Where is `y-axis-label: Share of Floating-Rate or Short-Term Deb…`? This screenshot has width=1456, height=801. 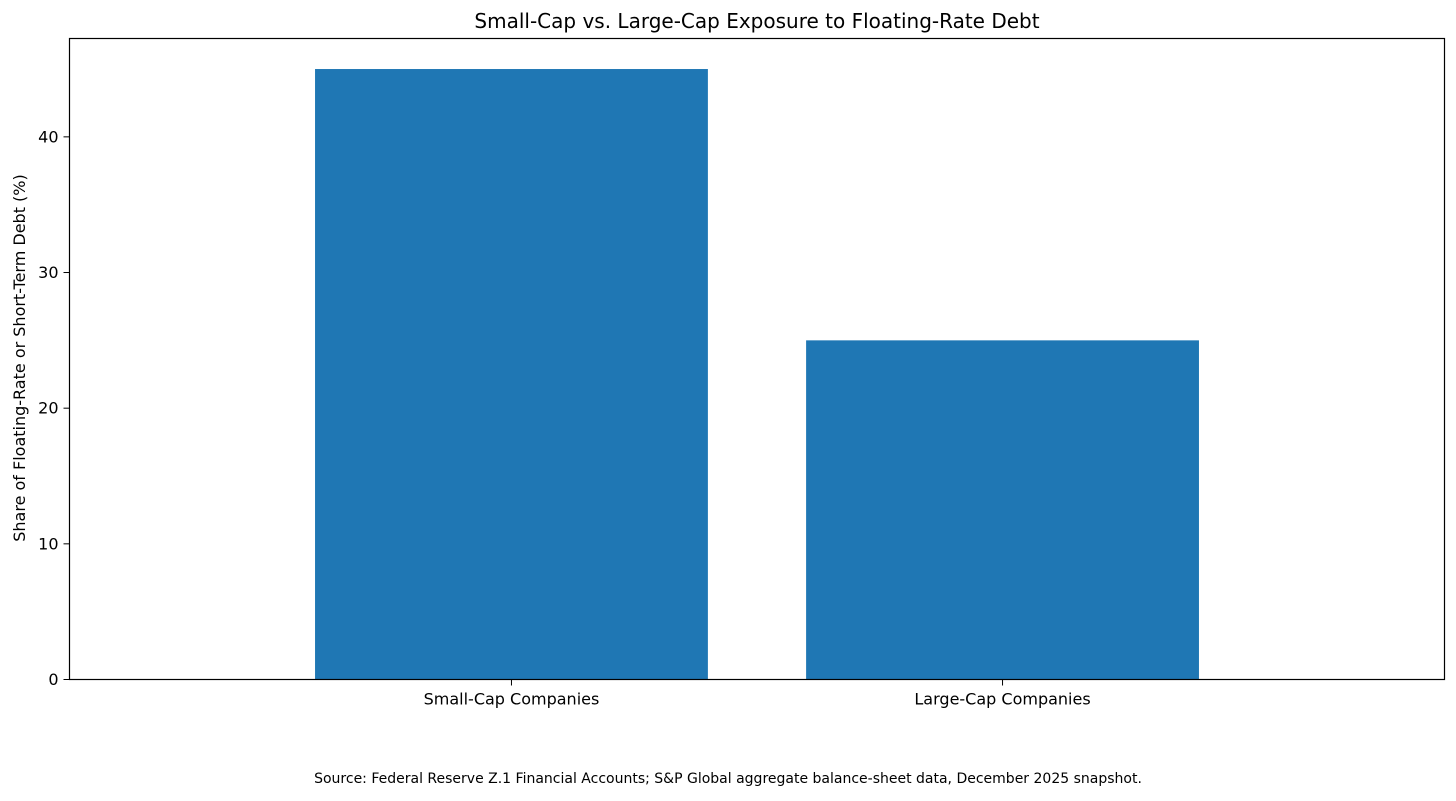 y-axis-label: Share of Floating-Rate or Short-Term Deb… is located at coordinates (19, 358).